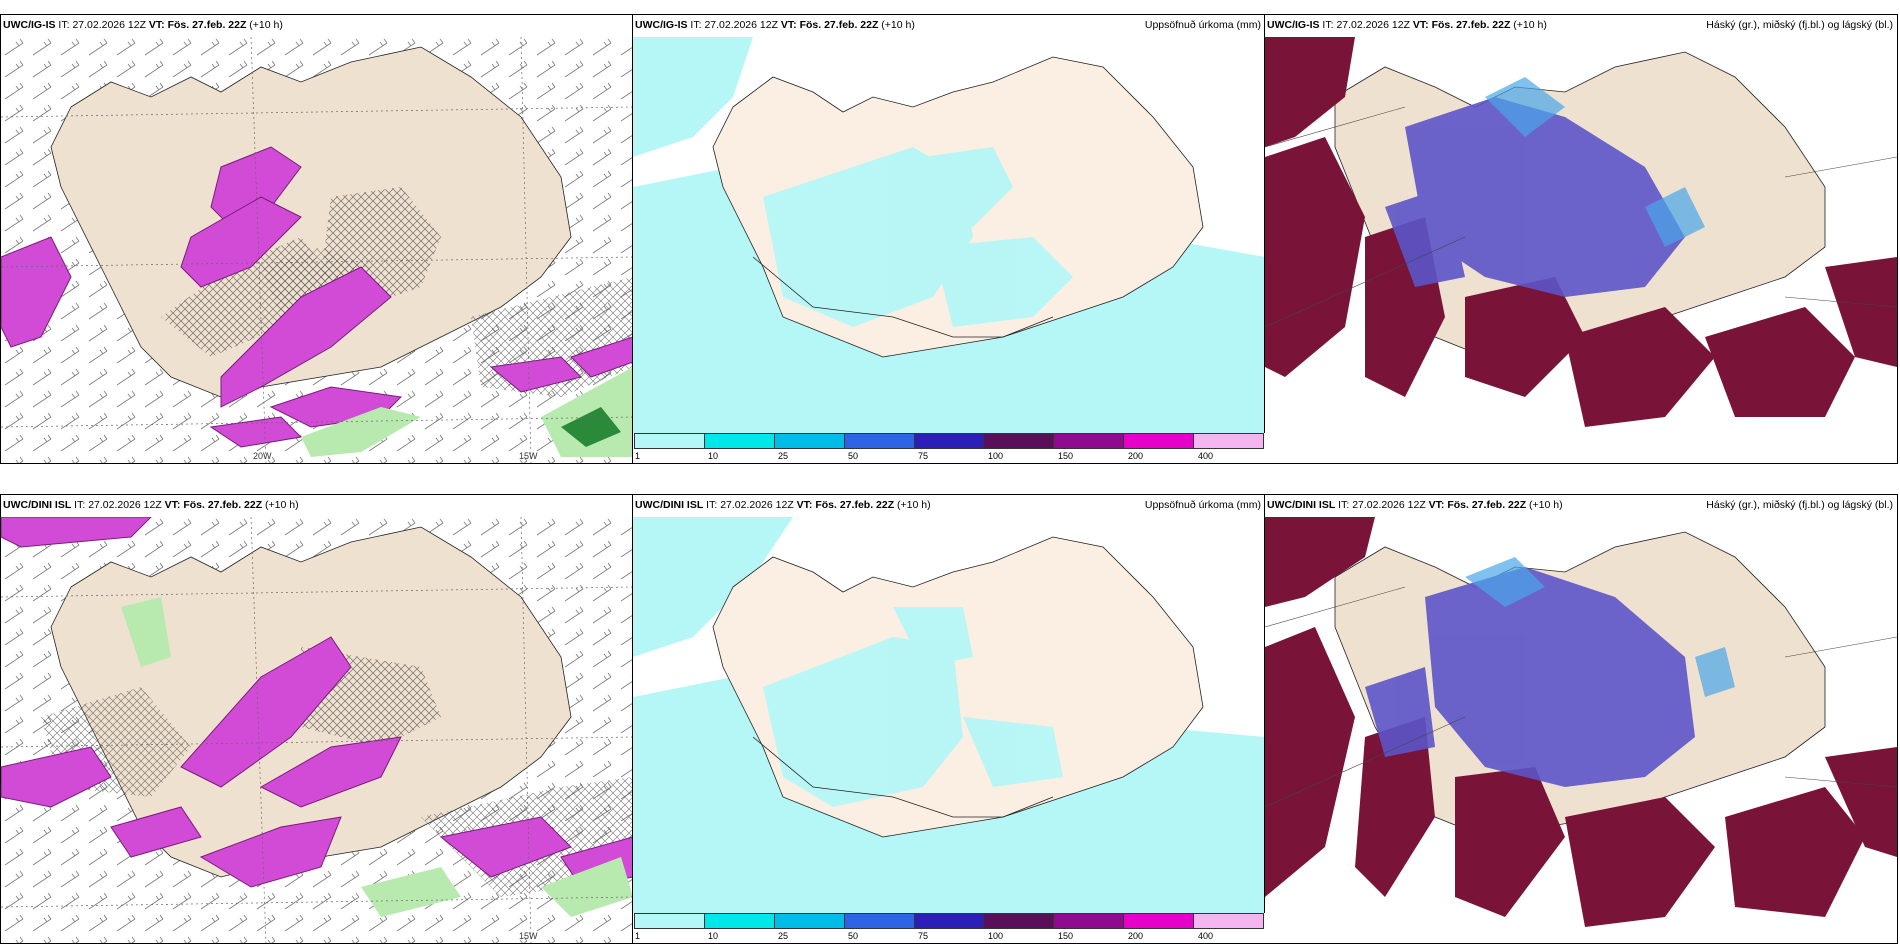 This screenshot has height=950, width=1900. Describe the element at coordinates (262, 456) in the screenshot. I see `lon-label-20w: 20W` at that location.